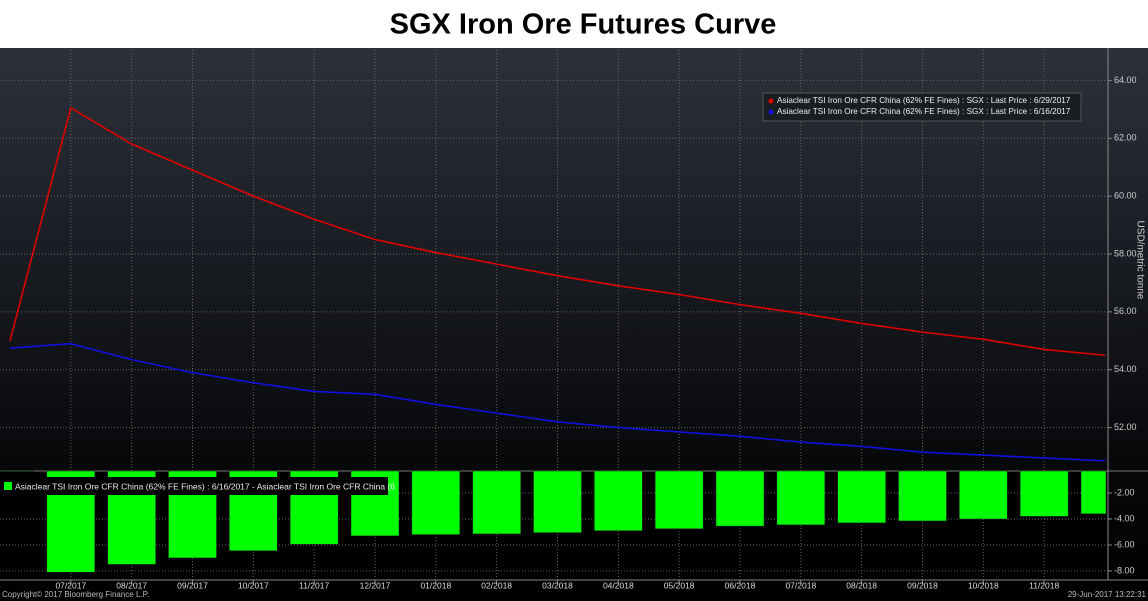 The image size is (1148, 601). What do you see at coordinates (740, 585) in the screenshot?
I see `x-tick-label: 06/2018` at bounding box center [740, 585].